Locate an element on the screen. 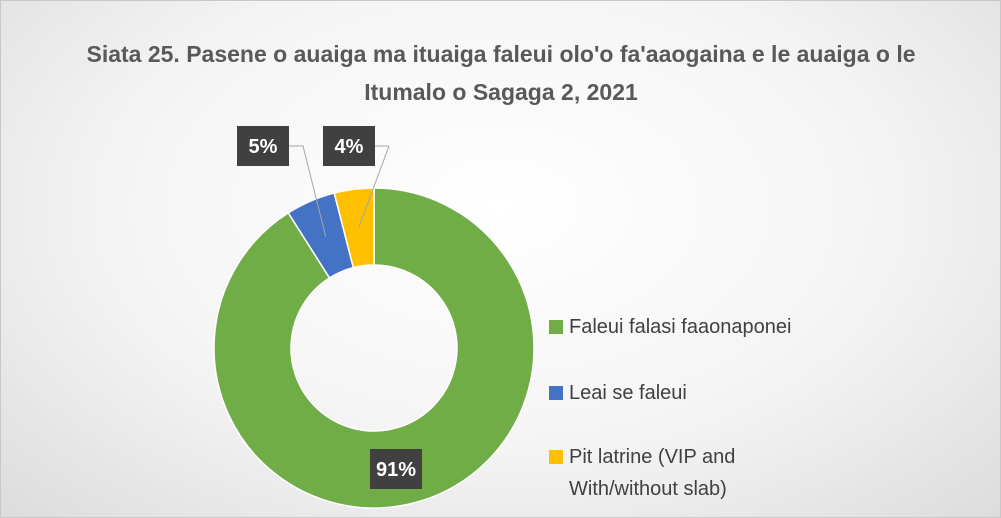  legend-label: Leai se faleui is located at coordinates (628, 393).